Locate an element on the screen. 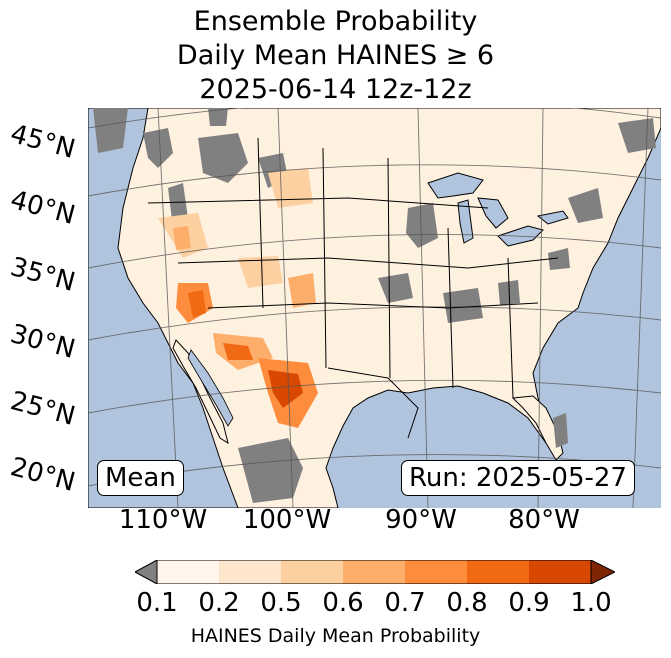 The width and height of the screenshot is (671, 658). pacific-ocean is located at coordinates (163, 308).